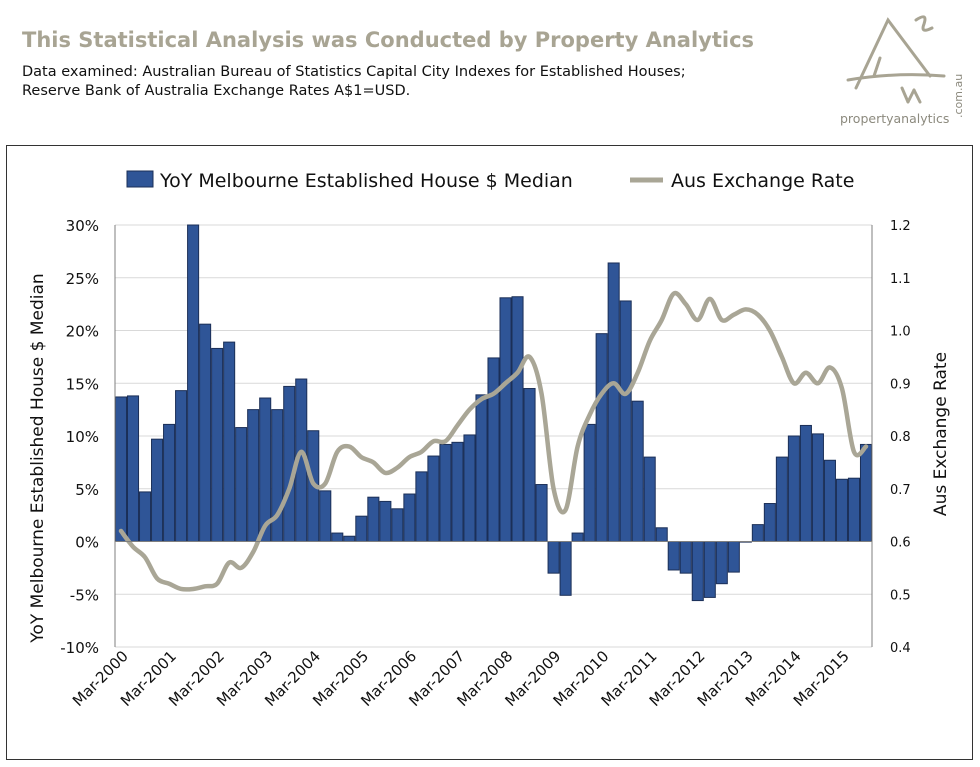  What do you see at coordinates (82, 332) in the screenshot?
I see `y-tick-label-left: 20%` at bounding box center [82, 332].